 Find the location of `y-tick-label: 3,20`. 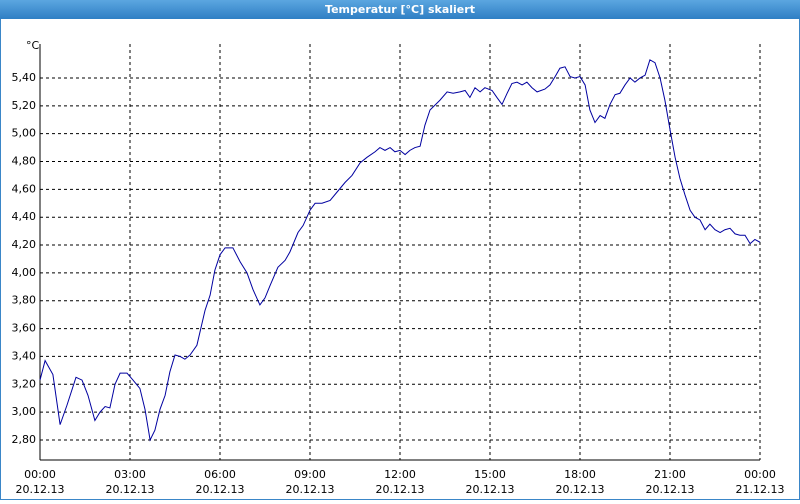

y-tick-label: 3,20 is located at coordinates (24, 383).